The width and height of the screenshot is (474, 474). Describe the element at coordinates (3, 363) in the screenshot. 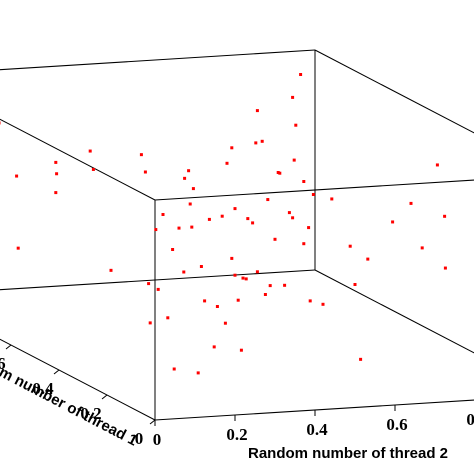

I see `y-tick-label: 0.6` at that location.